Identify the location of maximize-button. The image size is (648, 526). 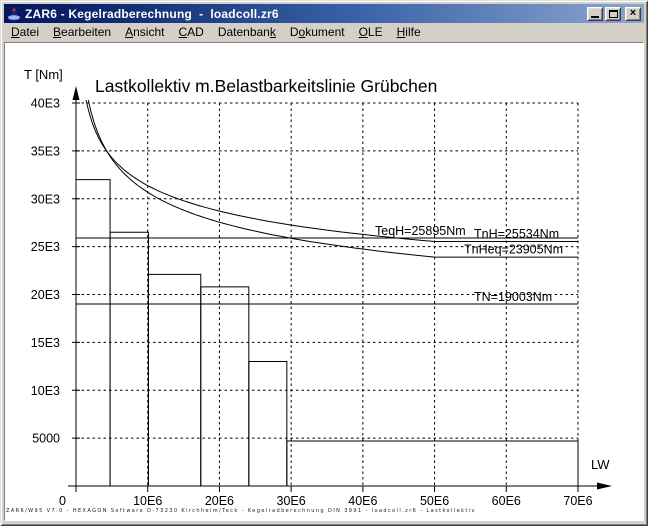
(613, 13).